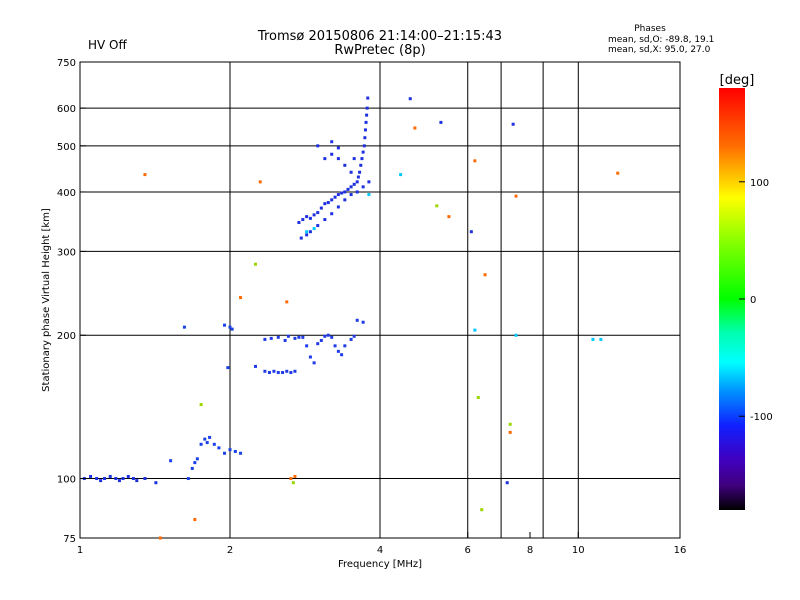  What do you see at coordinates (759, 183) in the screenshot?
I see `colorbar-tick-label: 100` at bounding box center [759, 183].